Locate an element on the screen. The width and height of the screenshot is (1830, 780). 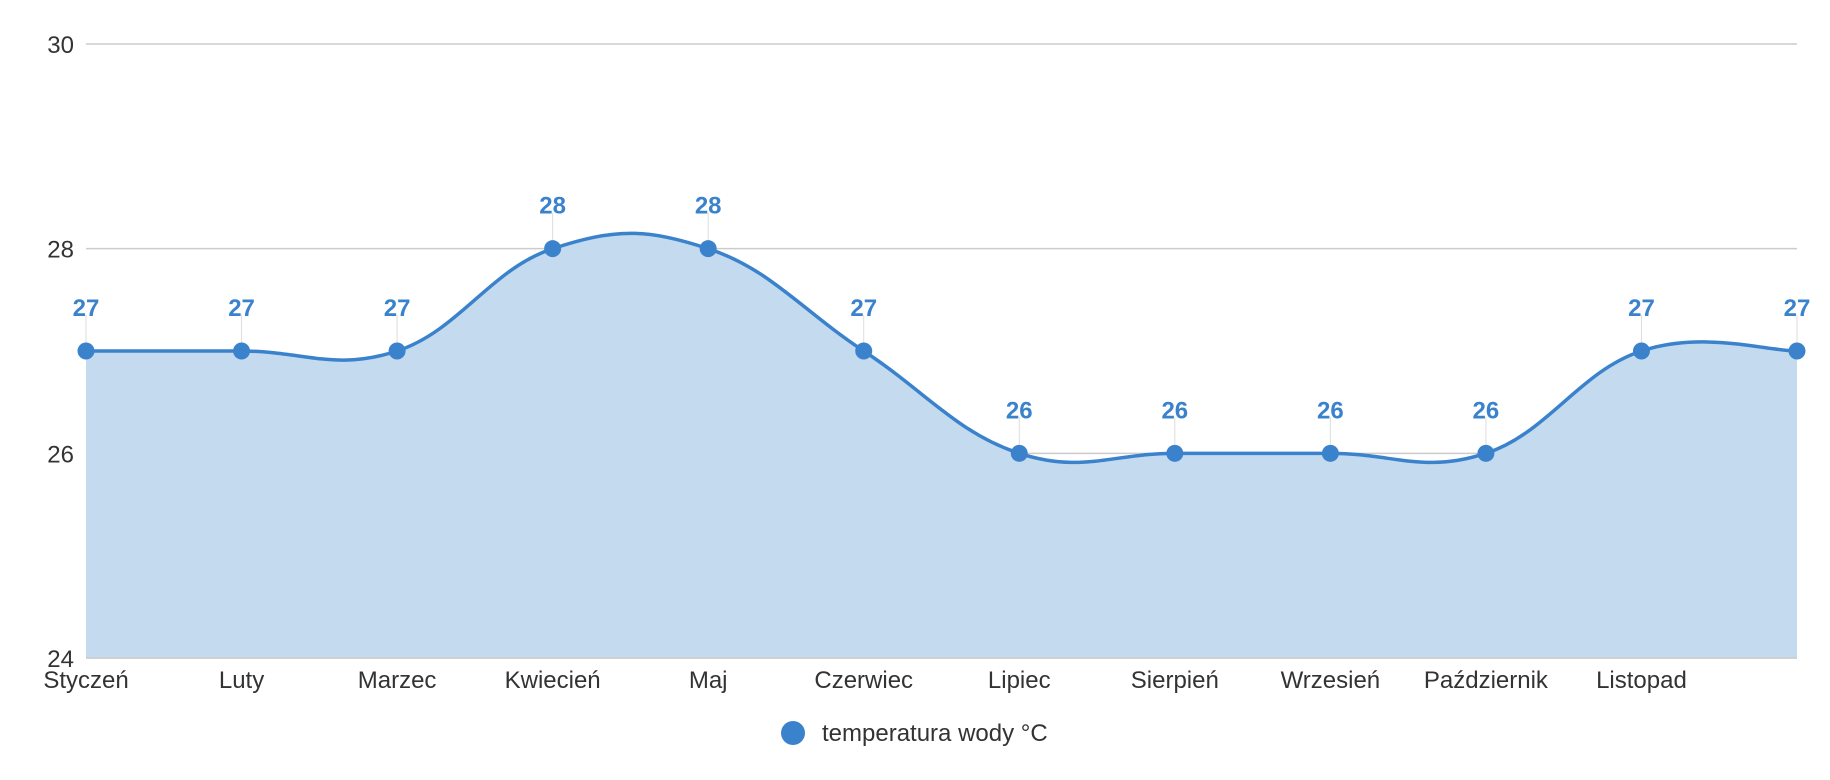
x-tick-label: Kwiecień is located at coordinates (553, 680).